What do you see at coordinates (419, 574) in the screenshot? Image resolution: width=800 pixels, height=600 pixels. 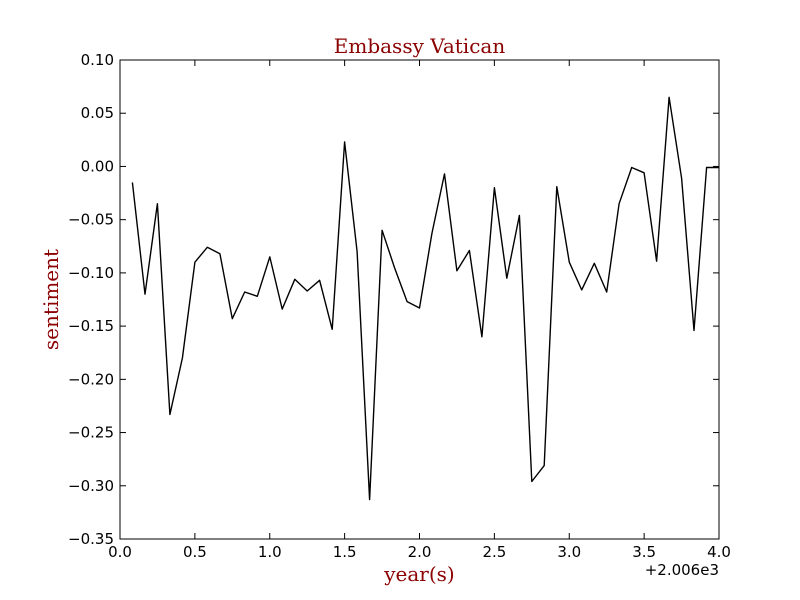 I see `x-axis-label: year(s)` at bounding box center [419, 574].